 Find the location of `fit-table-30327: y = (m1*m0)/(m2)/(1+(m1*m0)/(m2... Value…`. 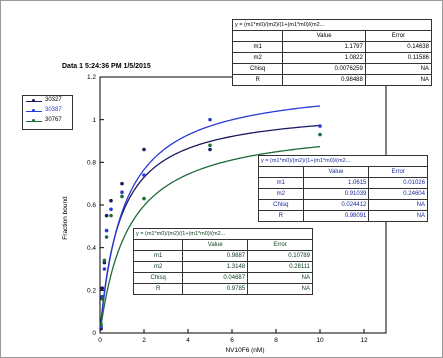

fit-table-30327: y = (m1*m0)/(m2)/(1+(m1*m0)/(m2... Value… is located at coordinates (343, 188).